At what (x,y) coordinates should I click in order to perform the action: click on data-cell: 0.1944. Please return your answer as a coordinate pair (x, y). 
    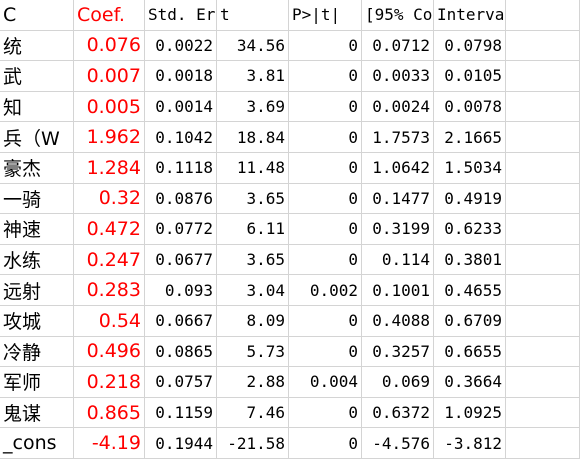
    Looking at the image, I should click on (181, 443).